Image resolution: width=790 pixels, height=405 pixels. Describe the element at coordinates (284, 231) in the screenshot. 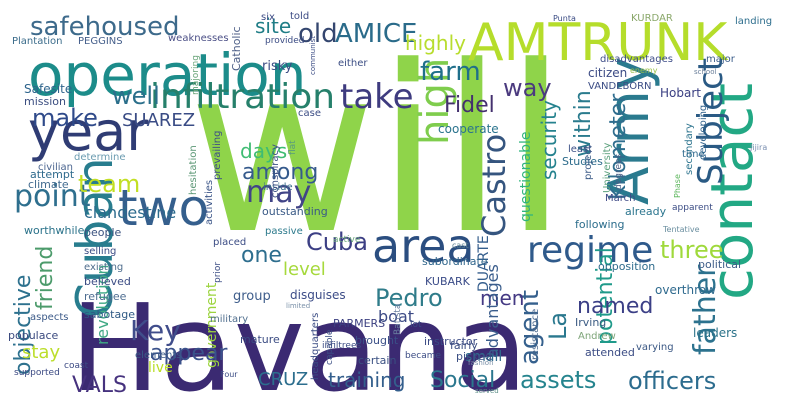

I see `word-passive: passive` at that location.